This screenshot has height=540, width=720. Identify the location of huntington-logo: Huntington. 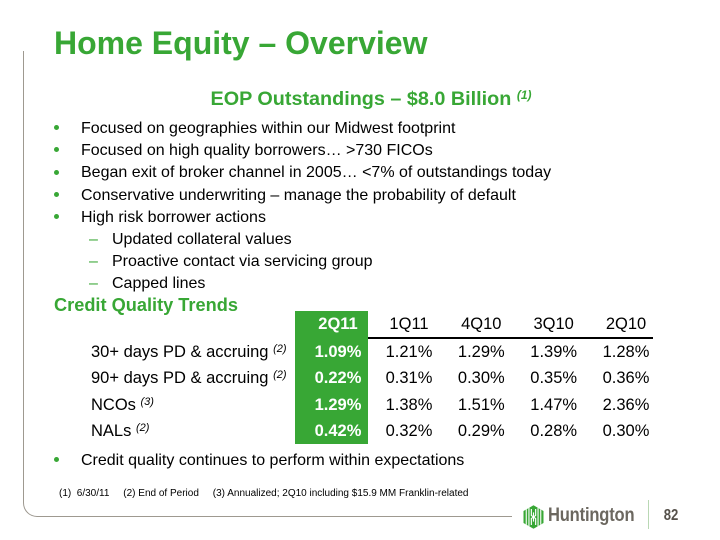
(585, 517).